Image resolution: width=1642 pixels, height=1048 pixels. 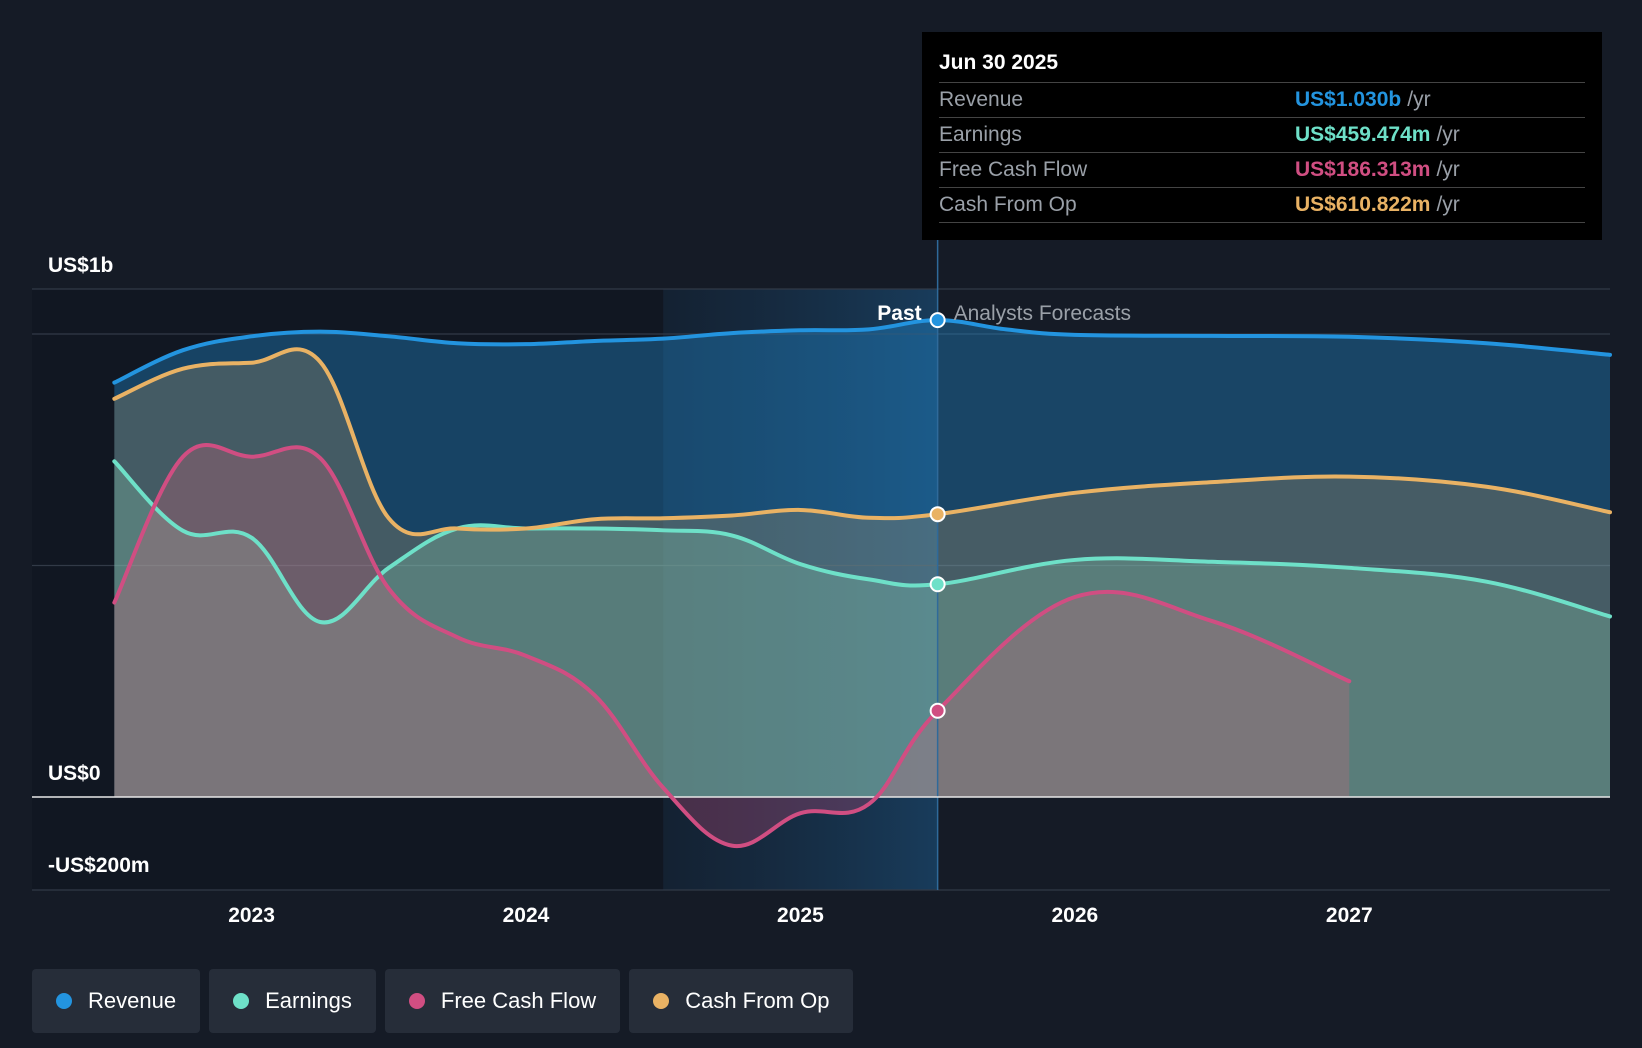 What do you see at coordinates (980, 134) in the screenshot?
I see `tooltip-label: Earnings` at bounding box center [980, 134].